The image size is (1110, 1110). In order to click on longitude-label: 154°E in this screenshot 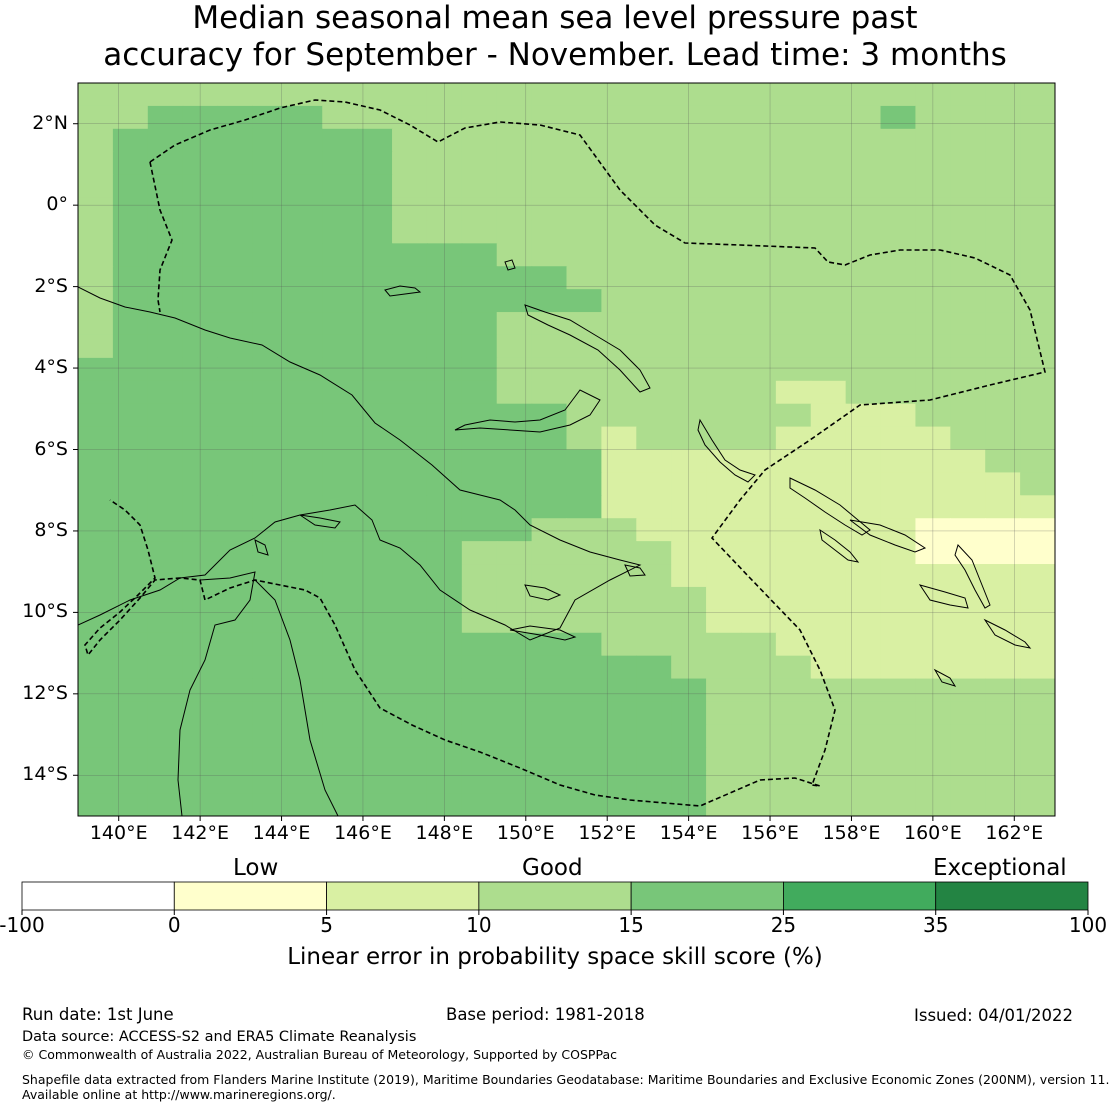, I will do `click(688, 833)`.